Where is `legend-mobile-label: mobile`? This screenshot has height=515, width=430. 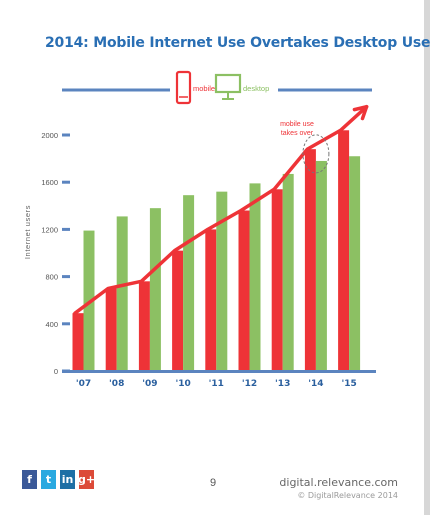 legend-mobile-label: mobile is located at coordinates (204, 88).